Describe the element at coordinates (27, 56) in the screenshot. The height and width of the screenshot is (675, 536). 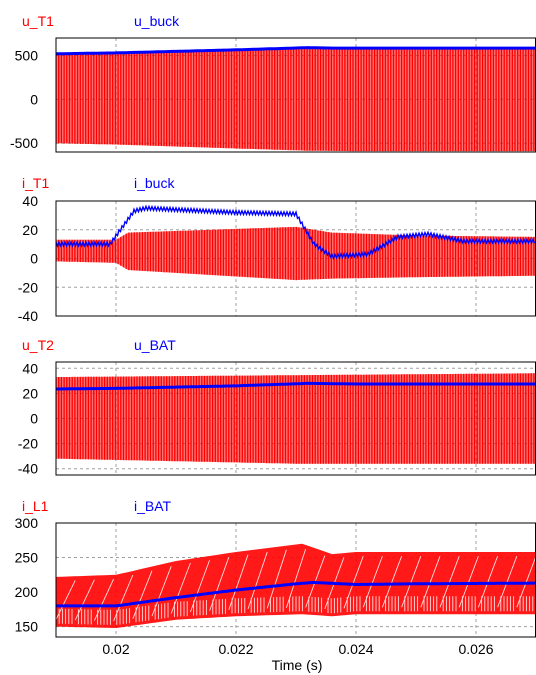
I see `y-tick-label: 500` at that location.